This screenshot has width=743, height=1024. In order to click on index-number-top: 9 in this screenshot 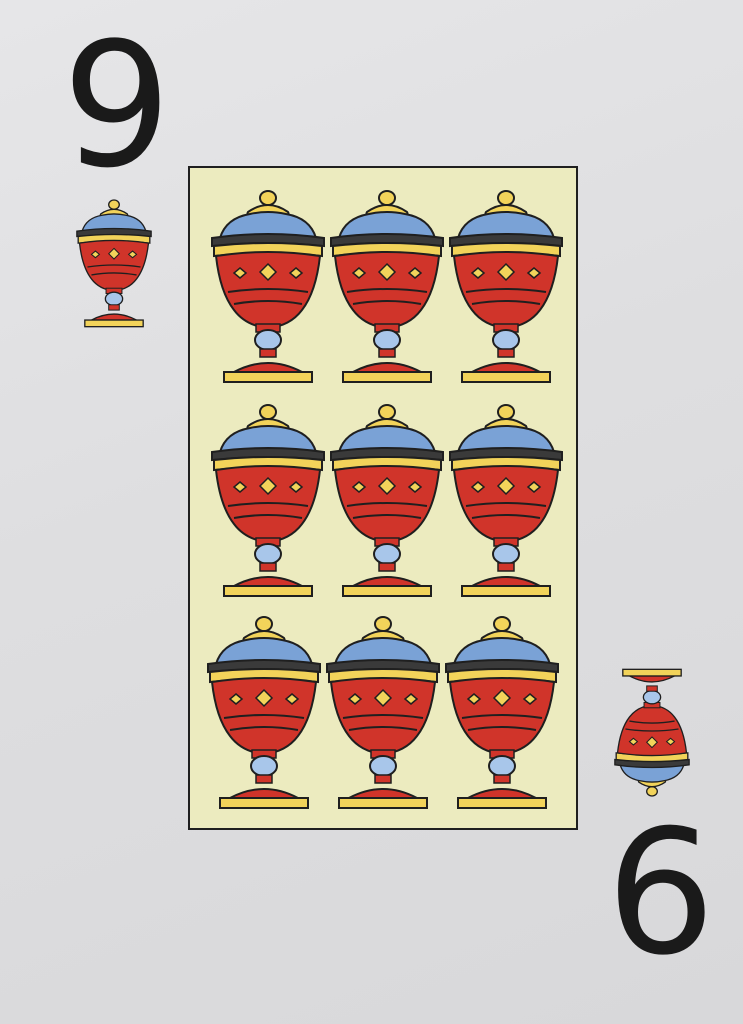, I will do `click(117, 105)`.